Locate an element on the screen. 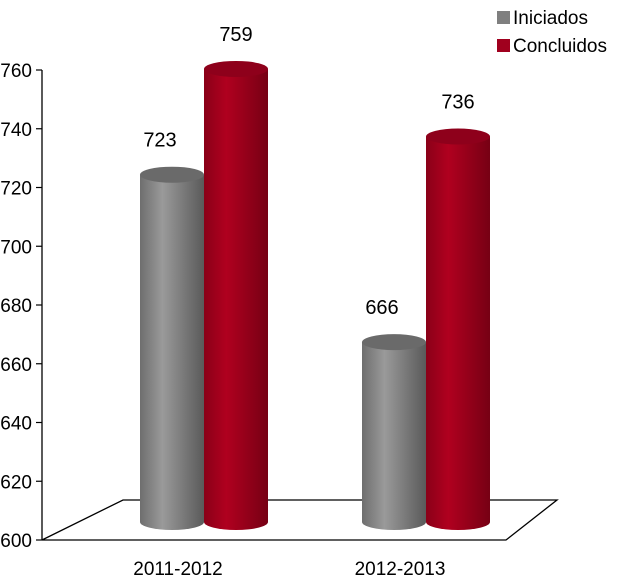  y-axis-ticks: 600 620 640 660 680 700 720 740 760 is located at coordinates (21, 306).